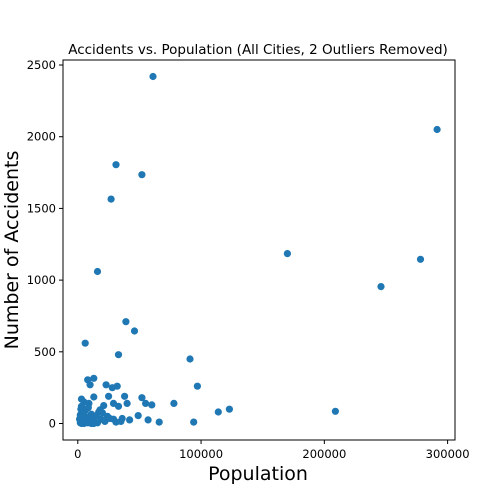 The image size is (504, 504). Describe the element at coordinates (45, 244) in the screenshot. I see `y-axis-ticks: 0 500 1000 1500 2000 2500` at that location.